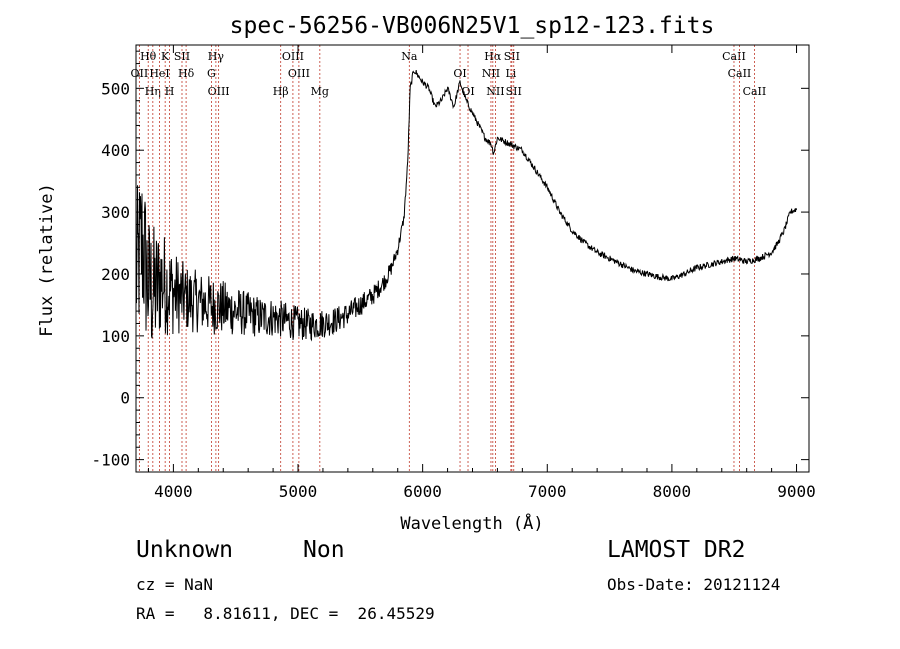 This screenshot has width=900, height=649. What do you see at coordinates (186, 73) in the screenshot?
I see `line-label: Hδ` at bounding box center [186, 73].